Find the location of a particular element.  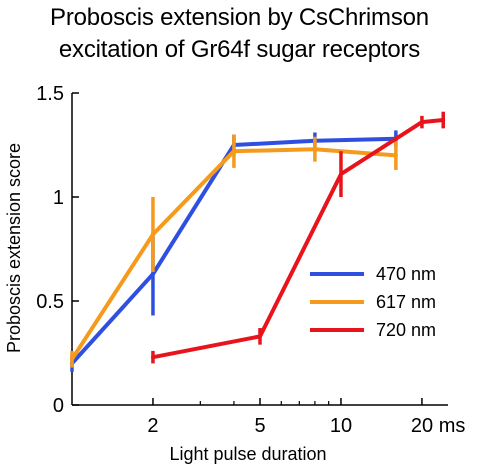

x-axis-label: Light pulse duration is located at coordinates (247, 454).